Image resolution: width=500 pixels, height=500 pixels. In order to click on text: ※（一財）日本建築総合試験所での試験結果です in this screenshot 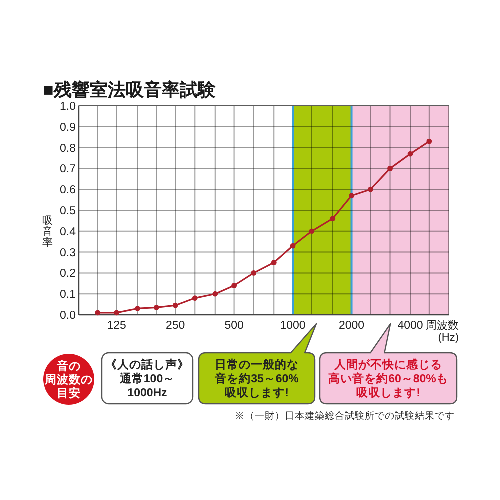, I will do `click(345, 416)`.